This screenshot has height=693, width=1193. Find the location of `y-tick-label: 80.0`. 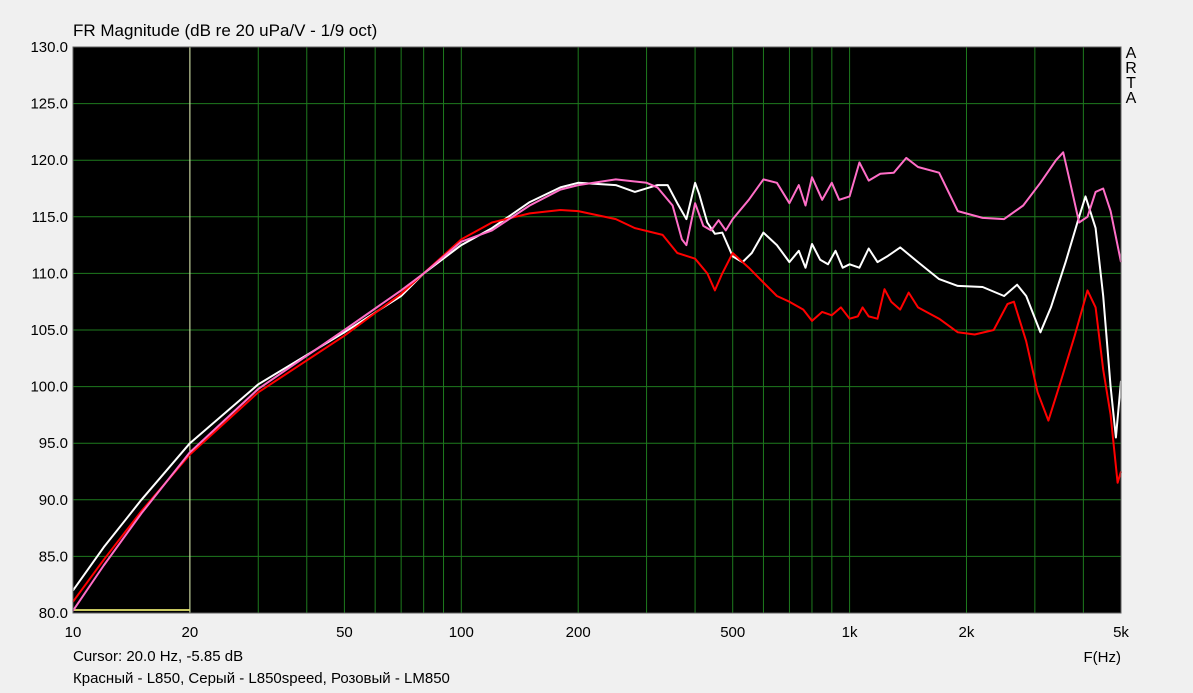

y-tick-label: 80.0 is located at coordinates (53, 613).